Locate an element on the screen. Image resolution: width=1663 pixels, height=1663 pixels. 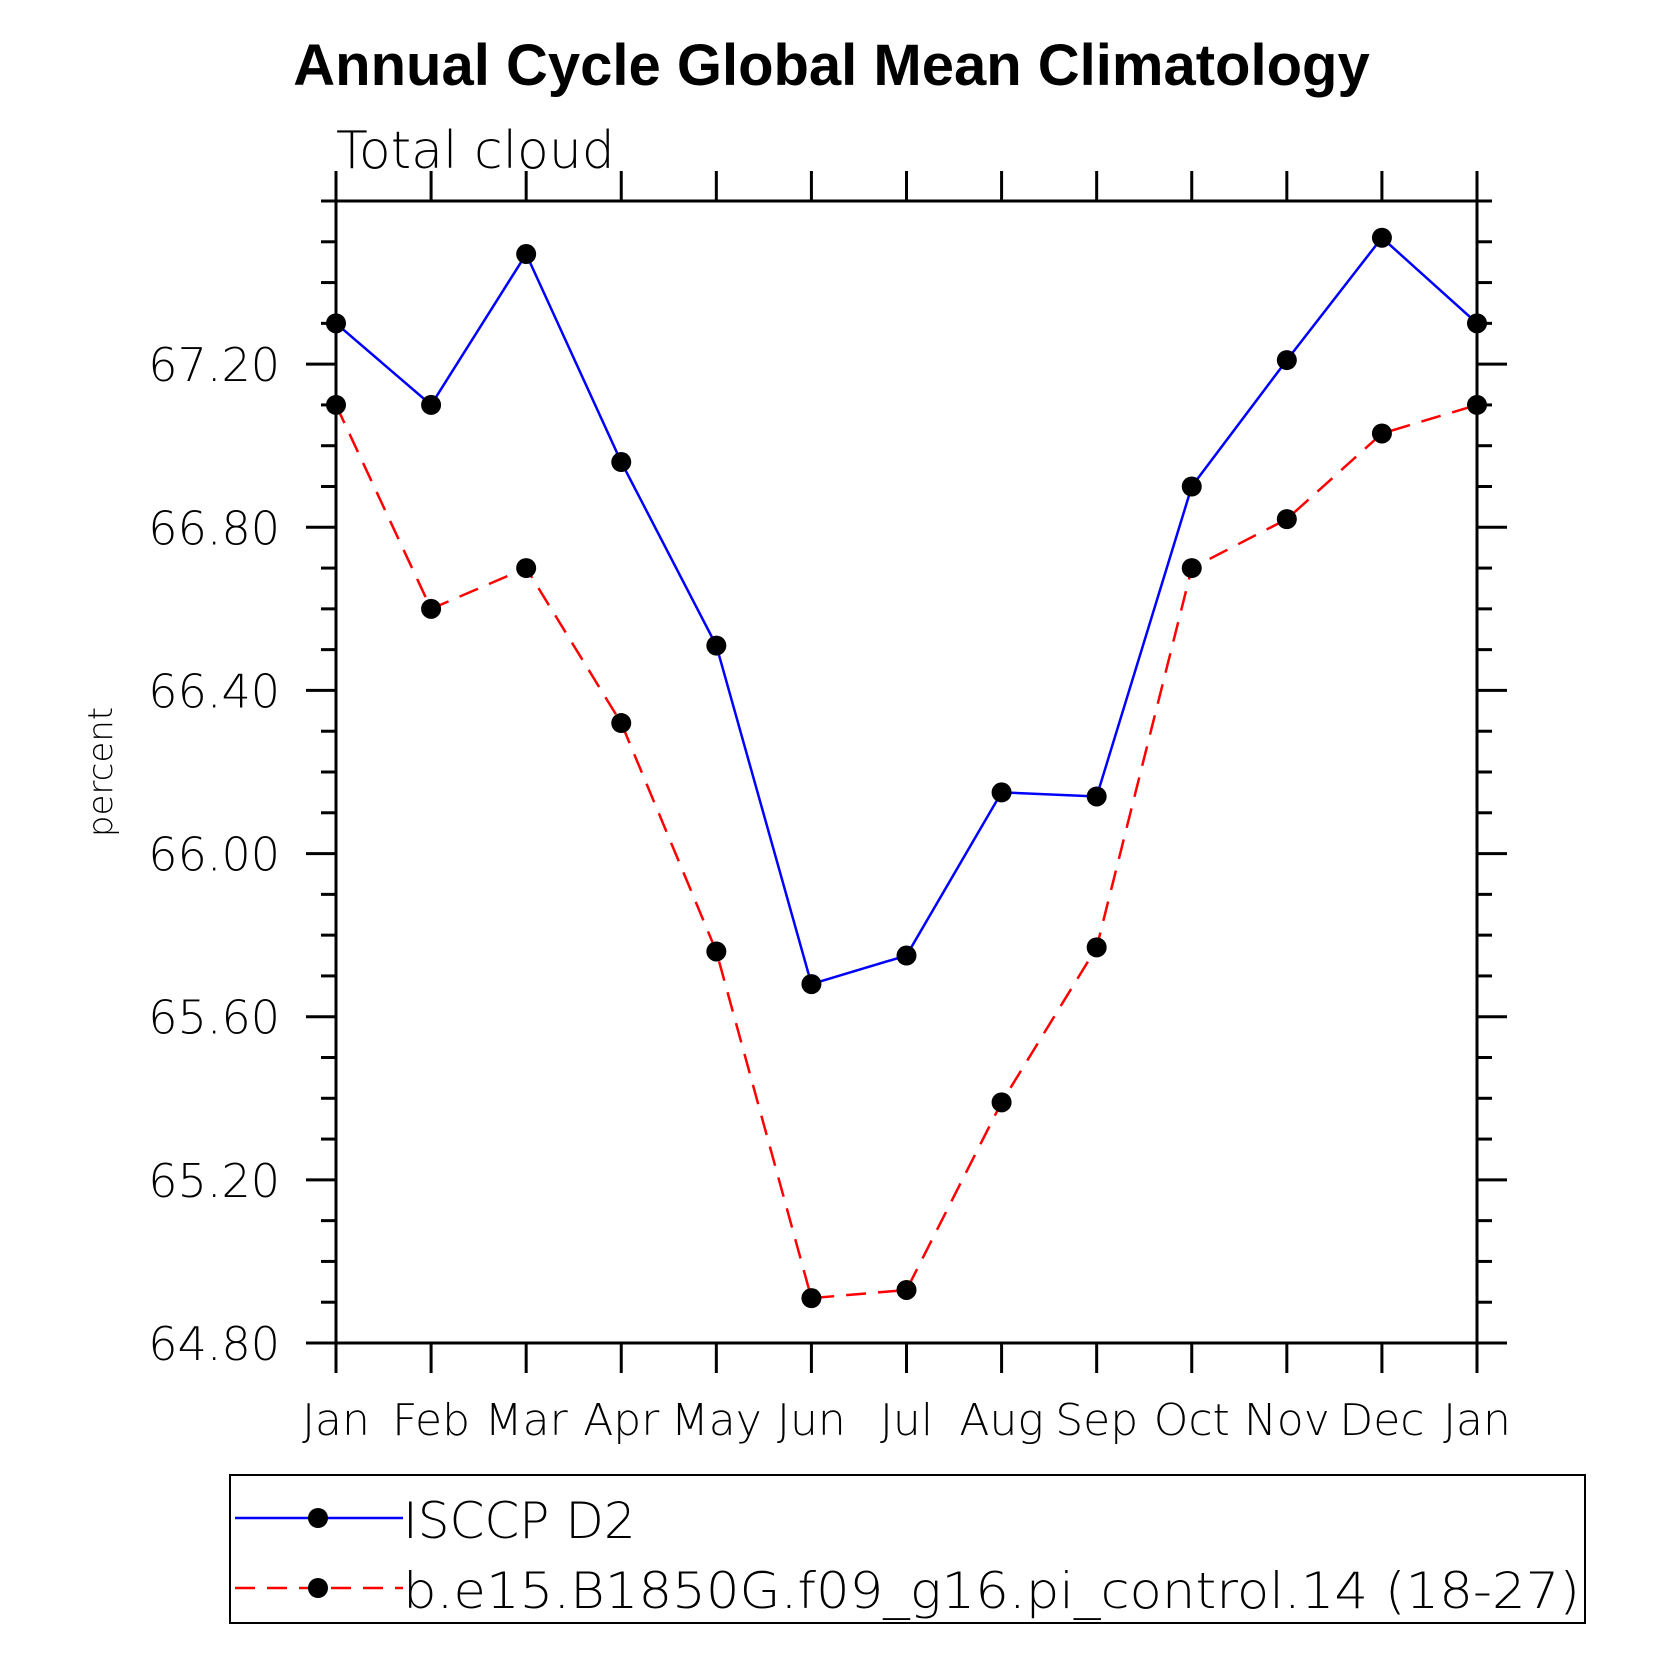
y-tick-label: 66.80 is located at coordinates (214, 528).